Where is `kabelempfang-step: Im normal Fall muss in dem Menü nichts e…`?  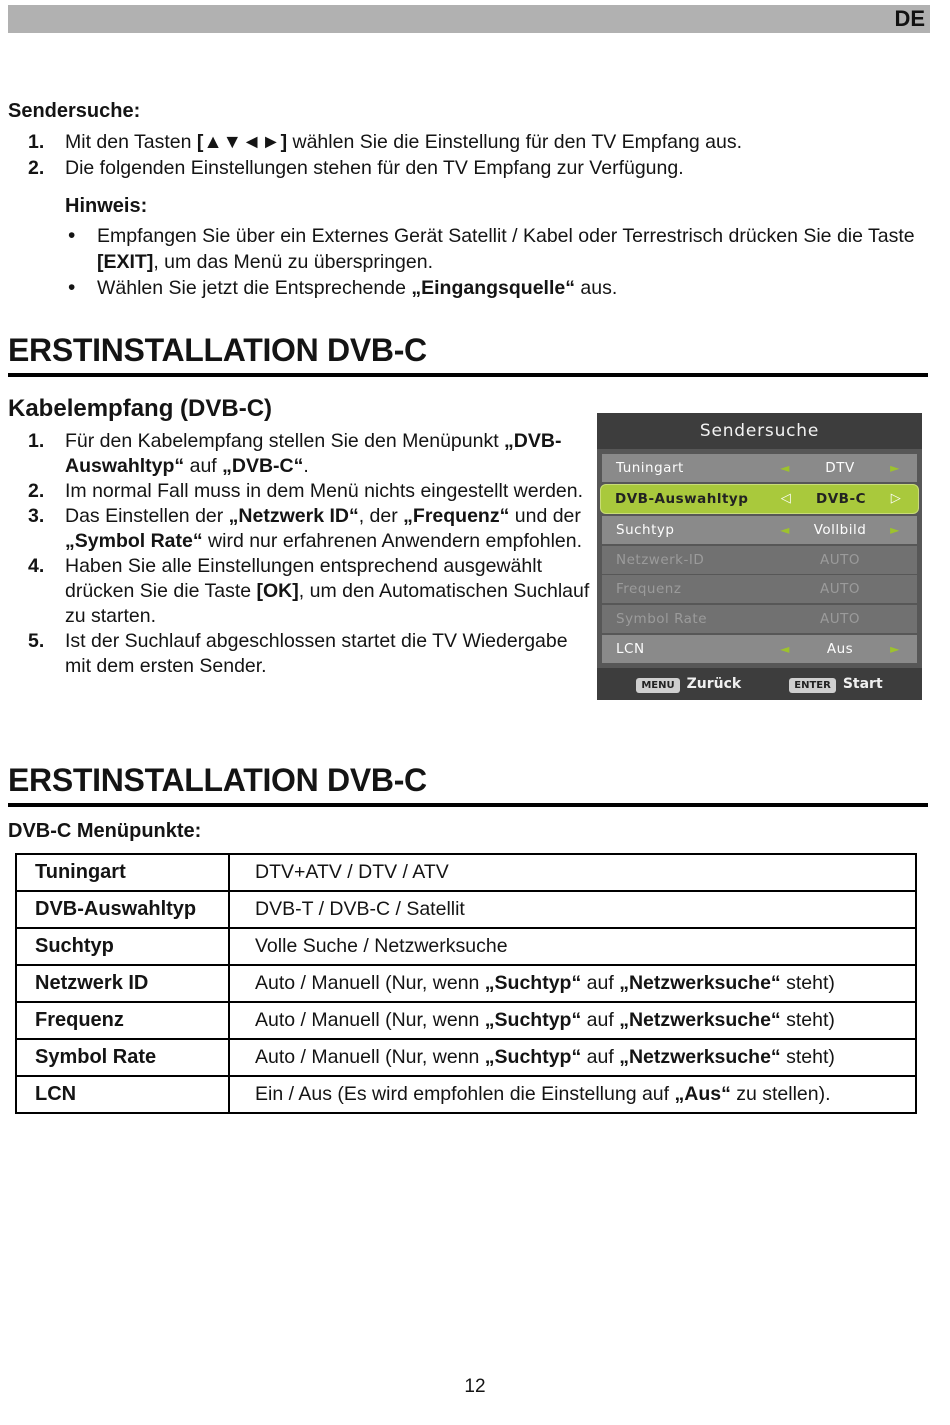 kabelempfang-step: Im normal Fall muss in dem Menü nichts e… is located at coordinates (306, 491).